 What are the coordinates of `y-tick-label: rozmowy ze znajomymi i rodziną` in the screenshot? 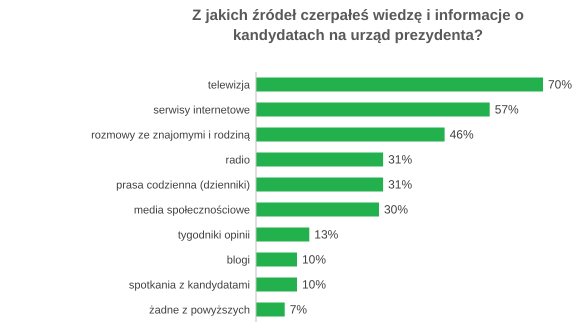 It's located at (171, 135).